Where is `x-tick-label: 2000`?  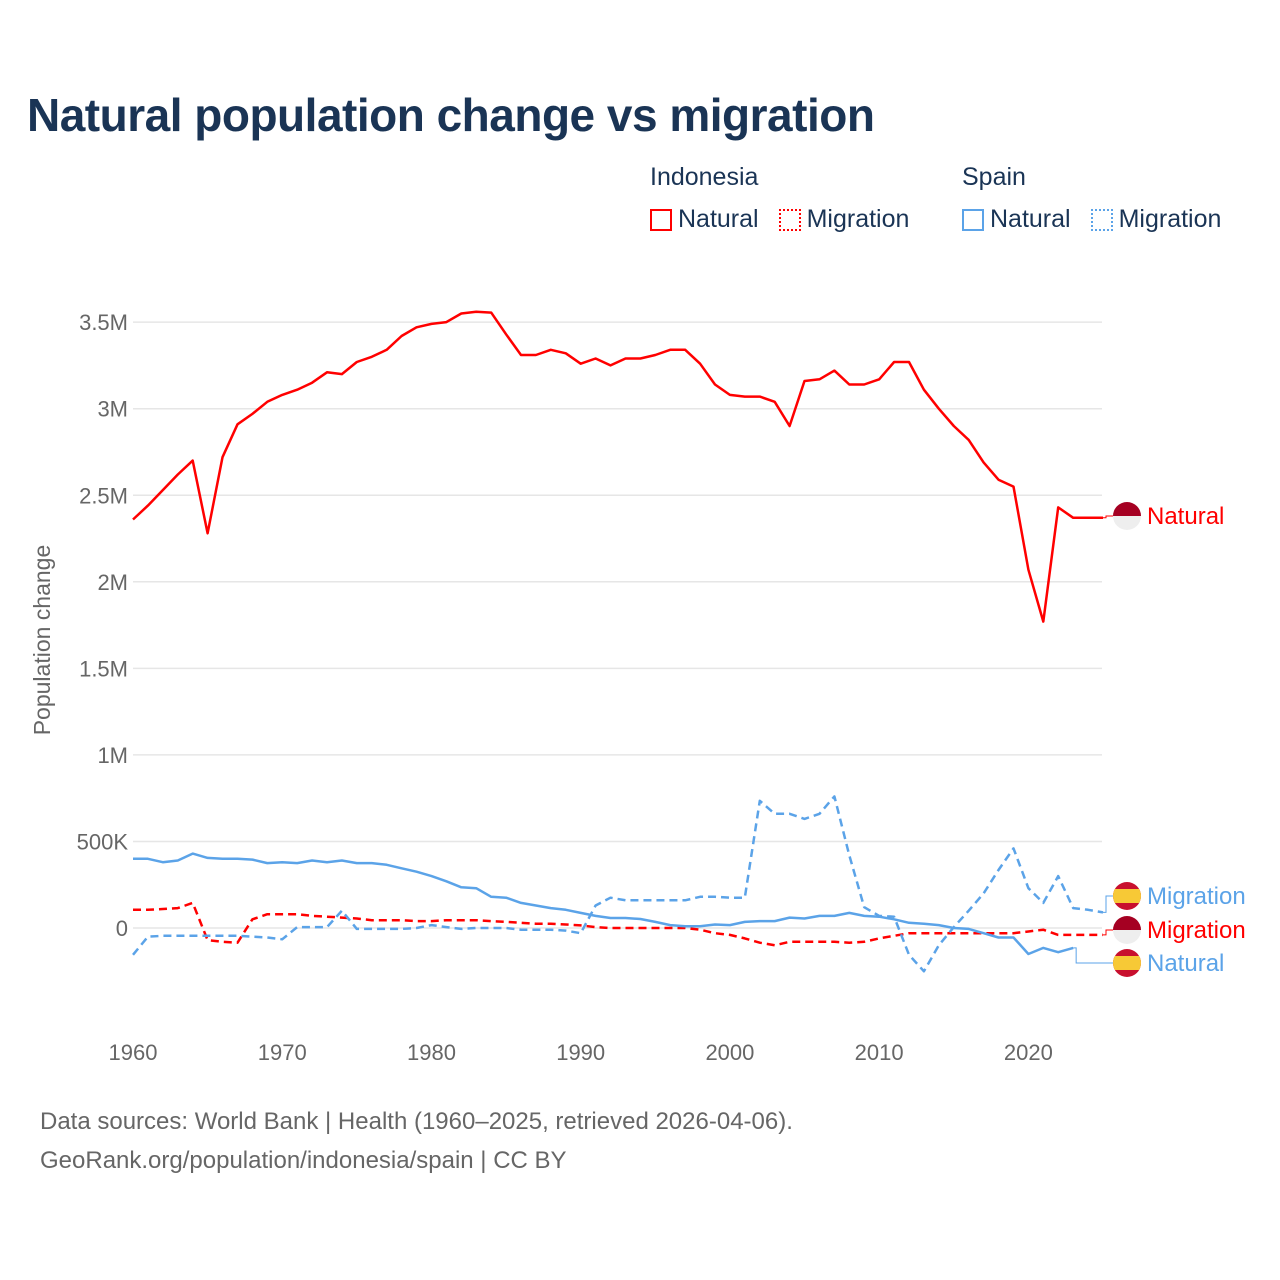 x-tick-label: 2000 is located at coordinates (729, 1052).